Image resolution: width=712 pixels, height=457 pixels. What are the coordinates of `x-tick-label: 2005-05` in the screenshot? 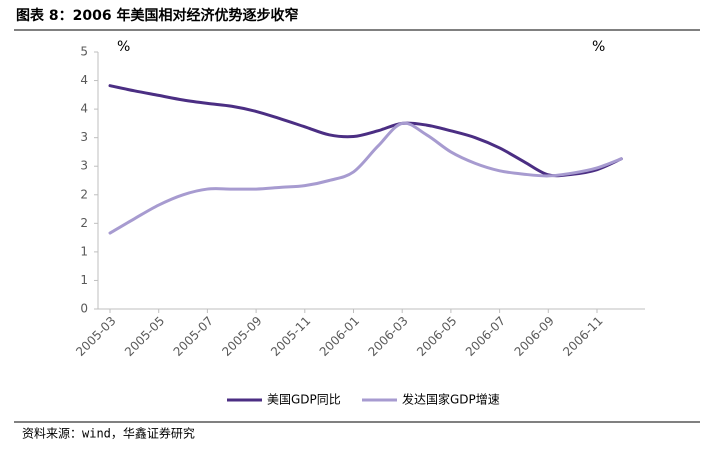 It's located at (144, 336).